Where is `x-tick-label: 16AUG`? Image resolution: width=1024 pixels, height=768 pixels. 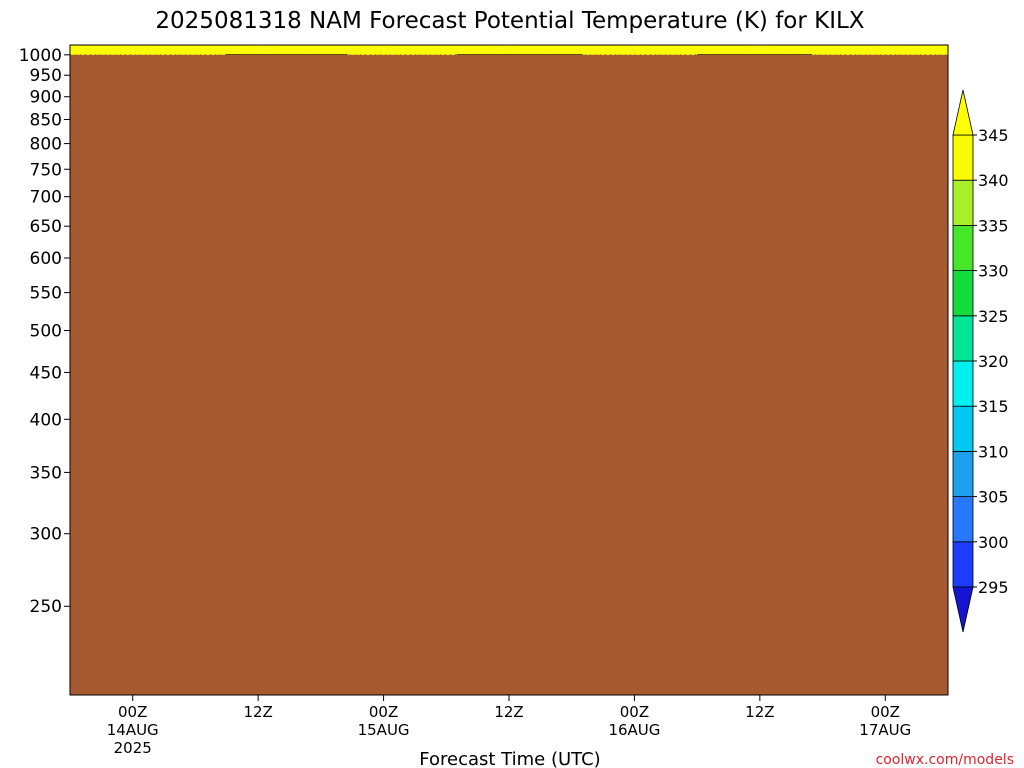 x-tick-label: 16AUG is located at coordinates (634, 730).